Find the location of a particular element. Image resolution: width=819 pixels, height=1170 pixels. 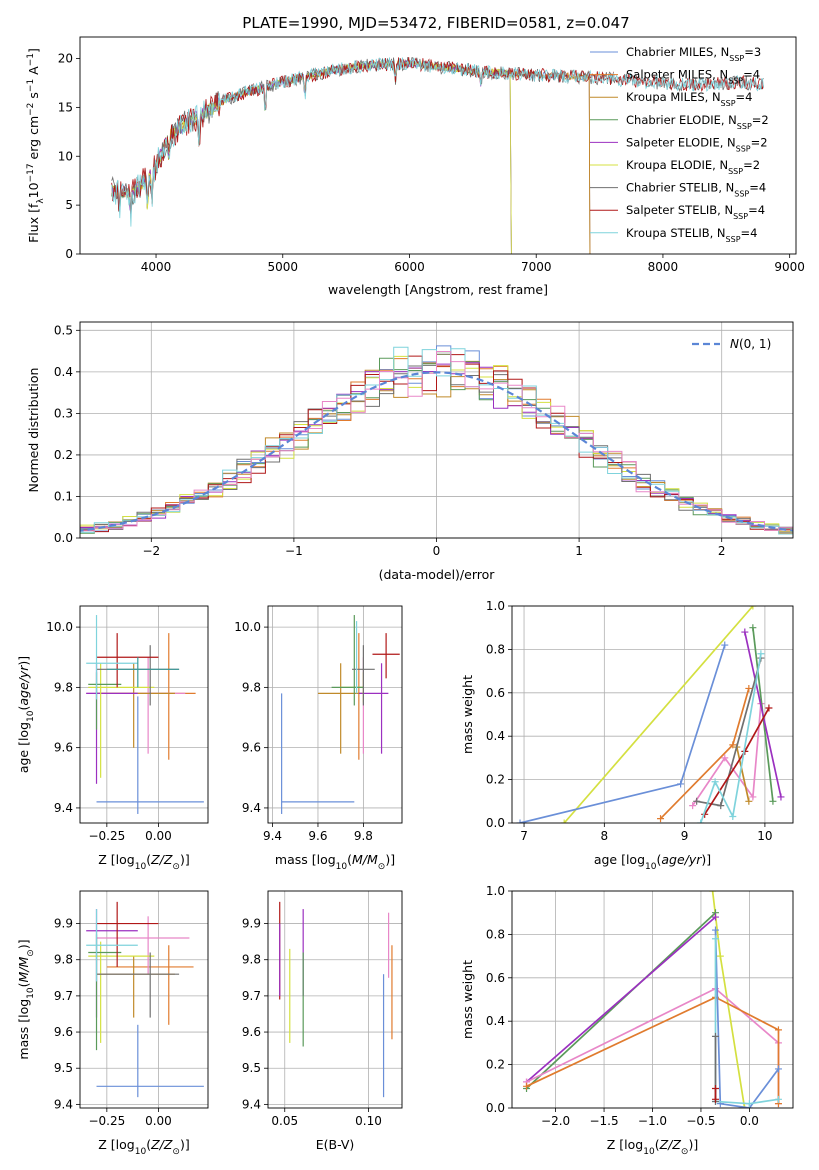

y-axis-label: mass [log10(M/M⊙)] is located at coordinates (26, 999).